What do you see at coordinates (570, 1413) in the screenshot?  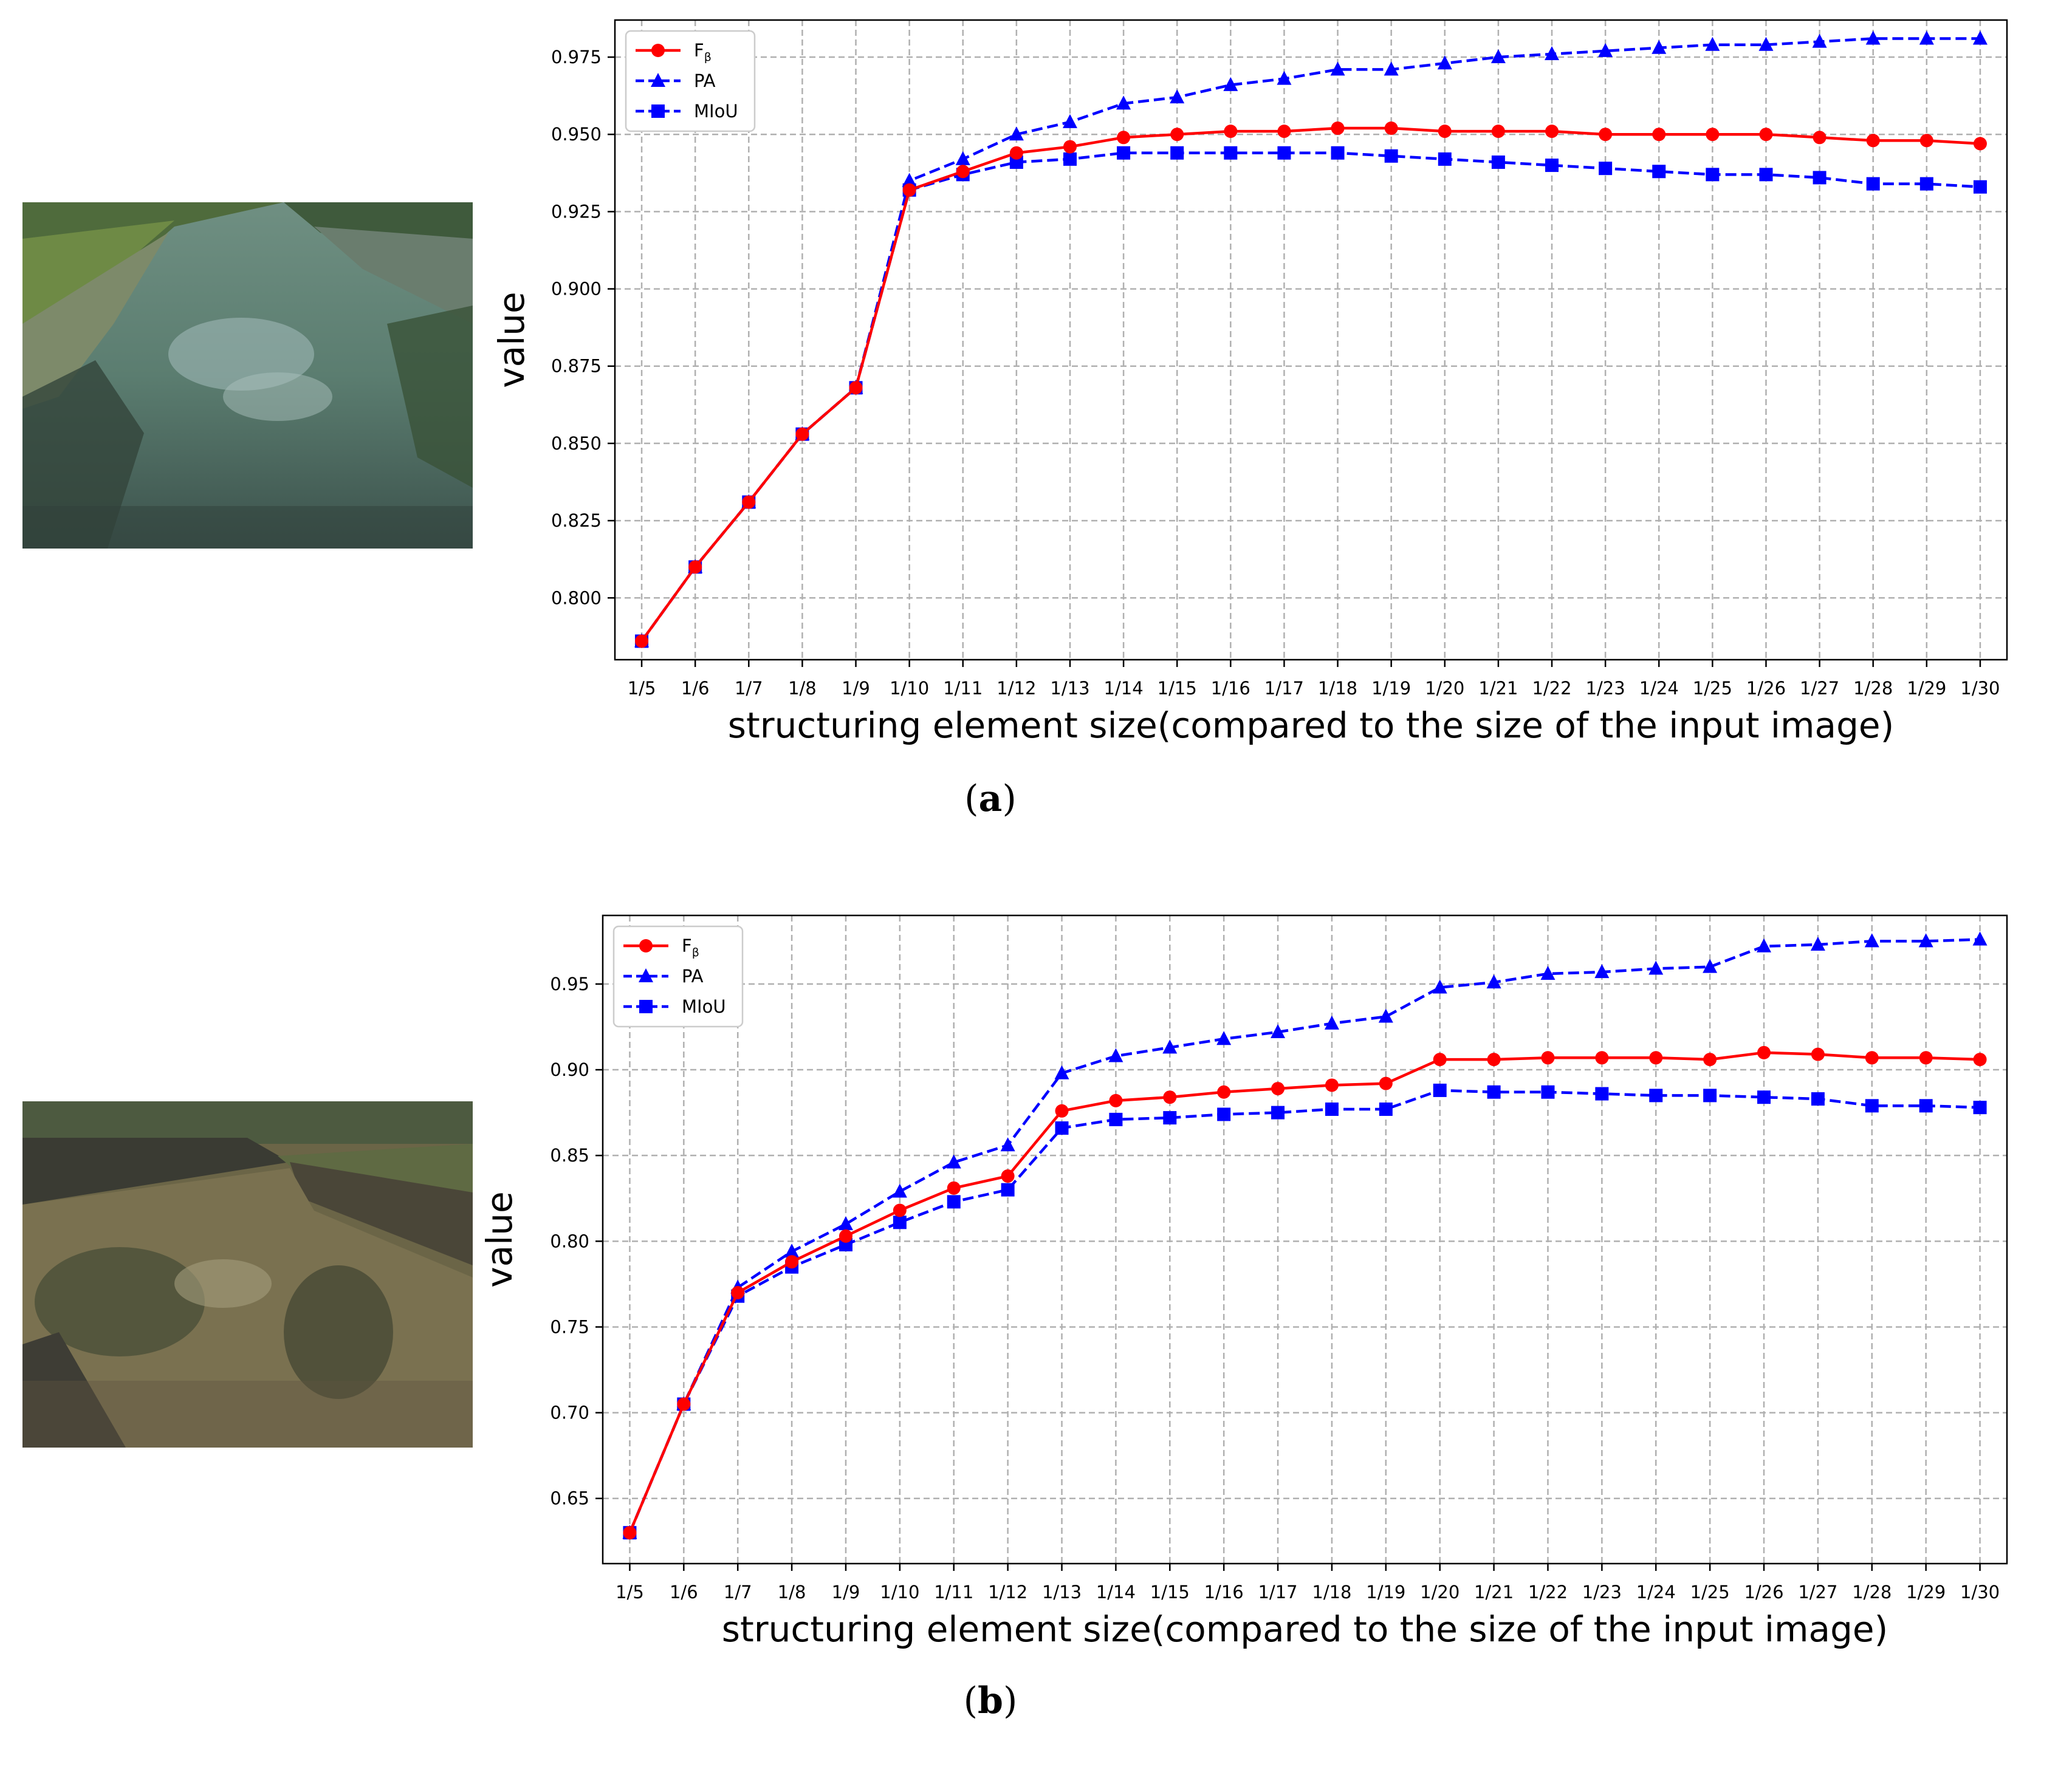 I see `y-tick-label: 0.70` at bounding box center [570, 1413].